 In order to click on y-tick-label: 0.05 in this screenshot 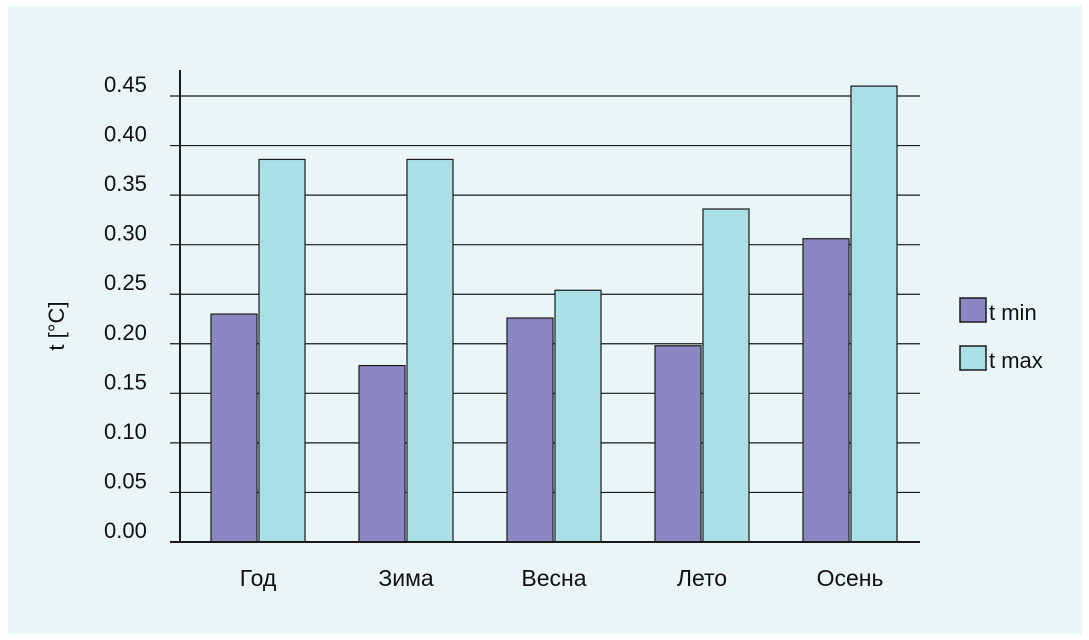, I will do `click(125, 480)`.